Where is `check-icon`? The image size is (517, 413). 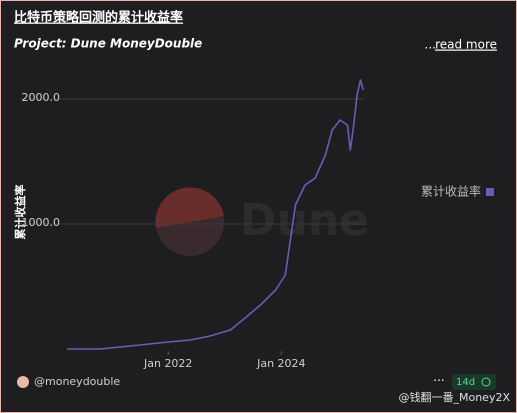
check-icon is located at coordinates (486, 382).